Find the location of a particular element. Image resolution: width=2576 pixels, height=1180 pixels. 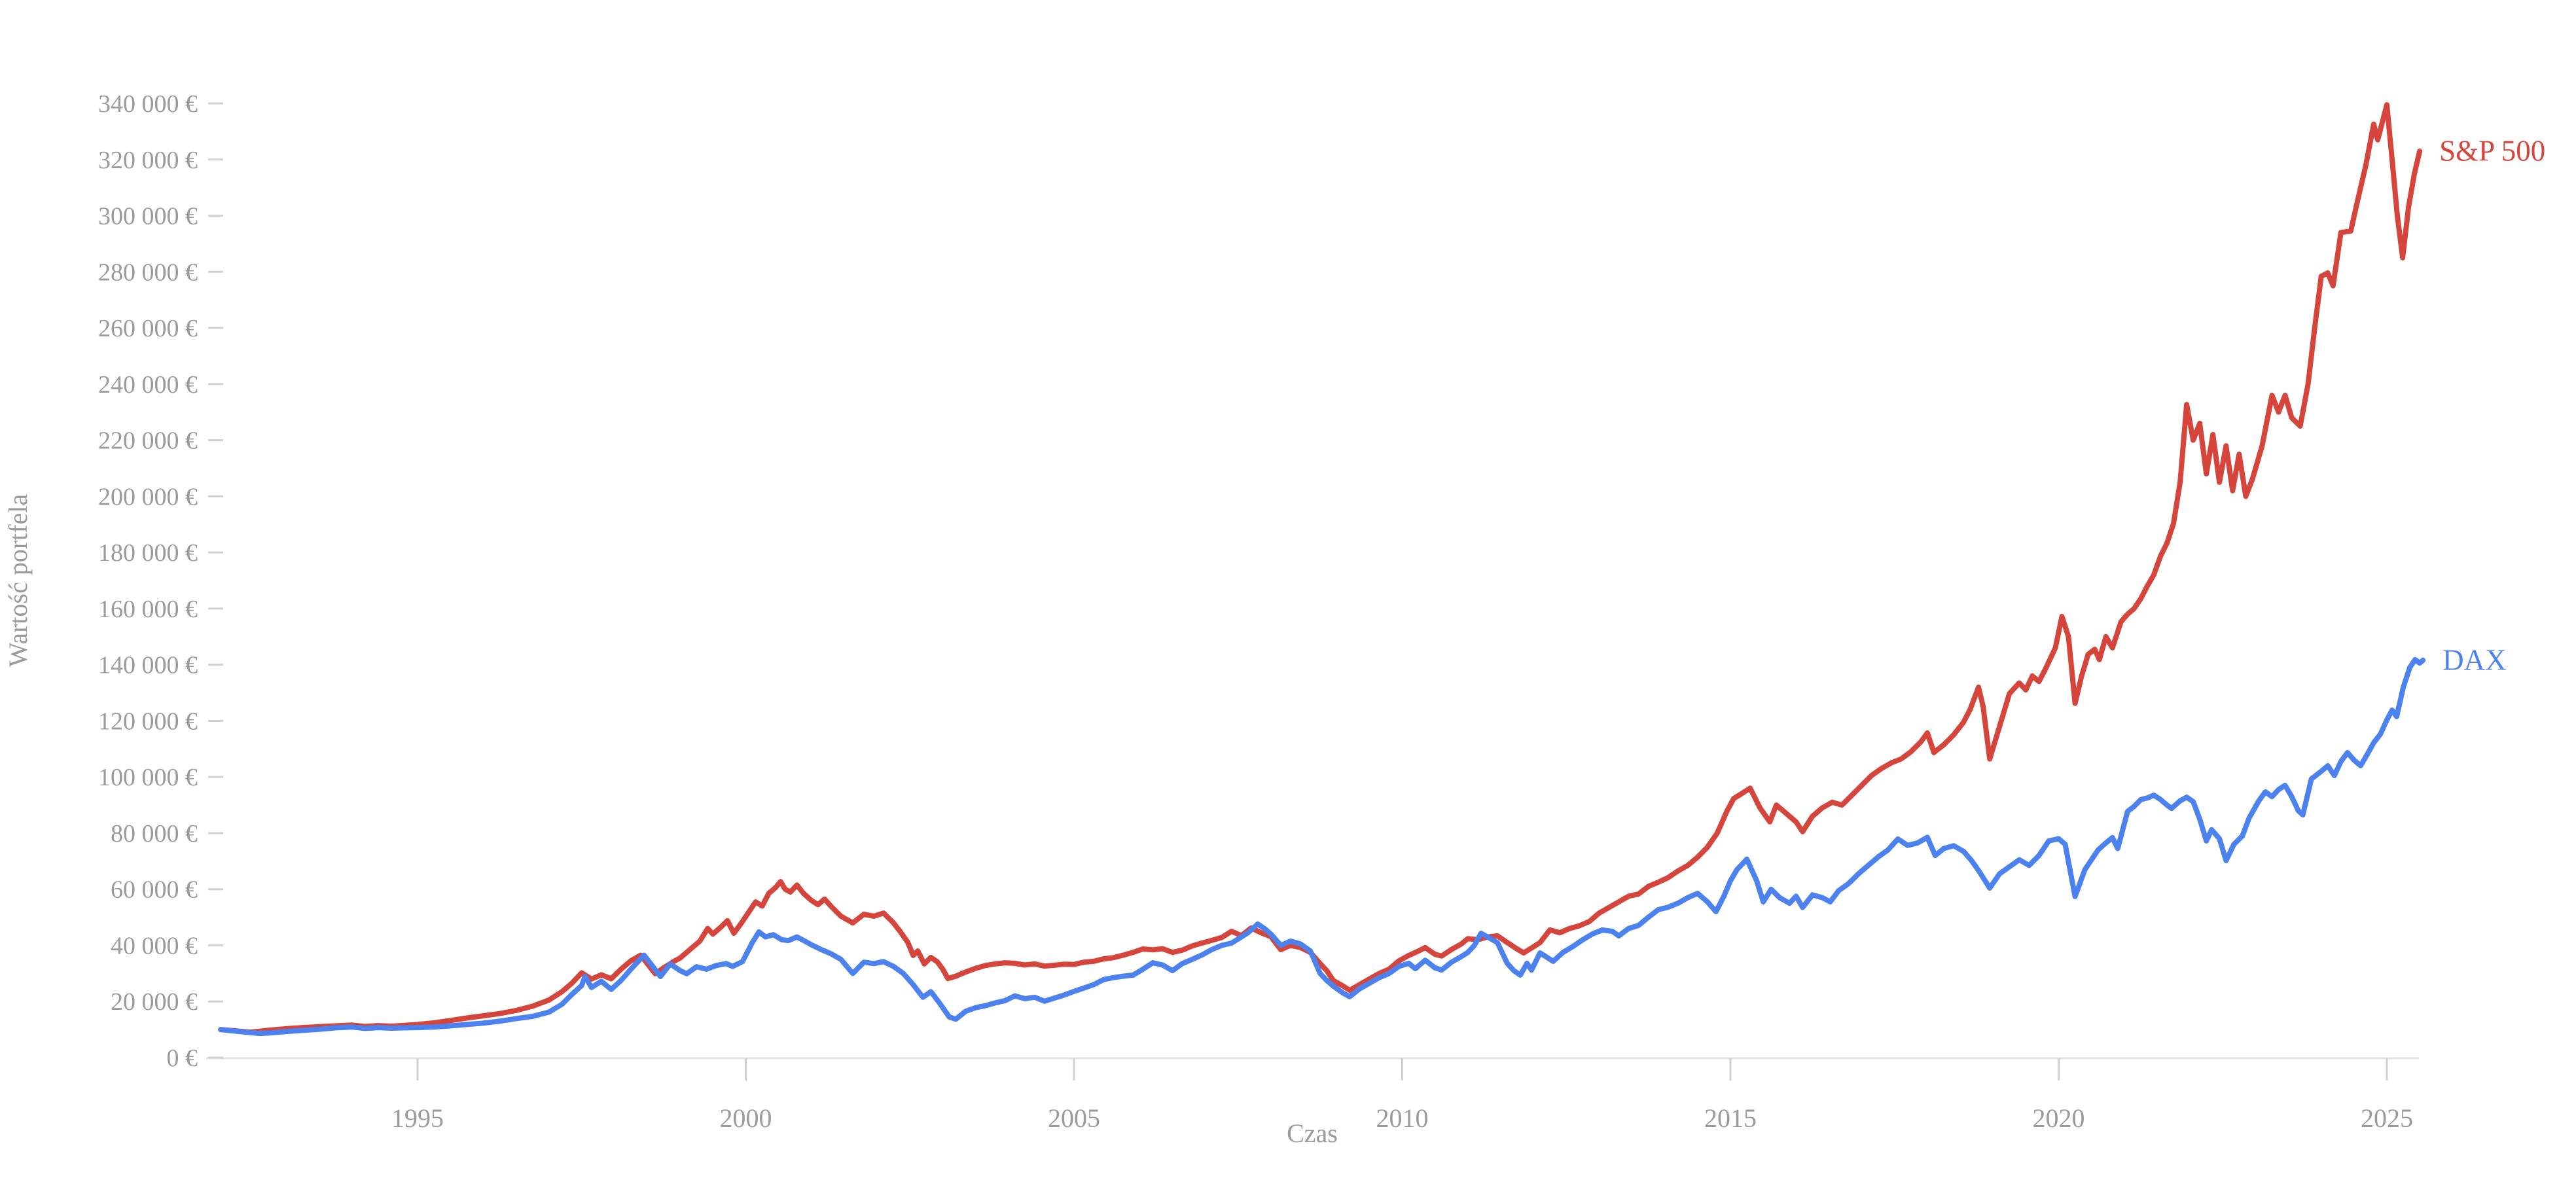

x-tick-label: 2025 is located at coordinates (2387, 1118).